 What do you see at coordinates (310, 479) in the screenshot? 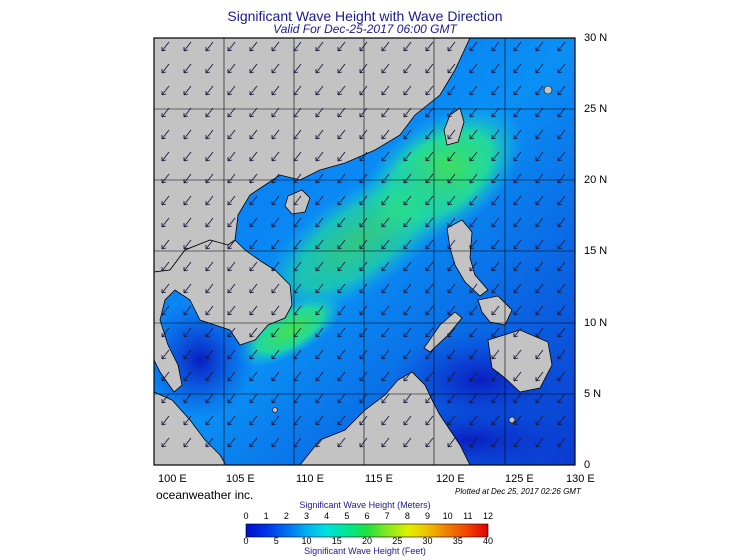
I see `lon-label-110: 110 E` at bounding box center [310, 479].